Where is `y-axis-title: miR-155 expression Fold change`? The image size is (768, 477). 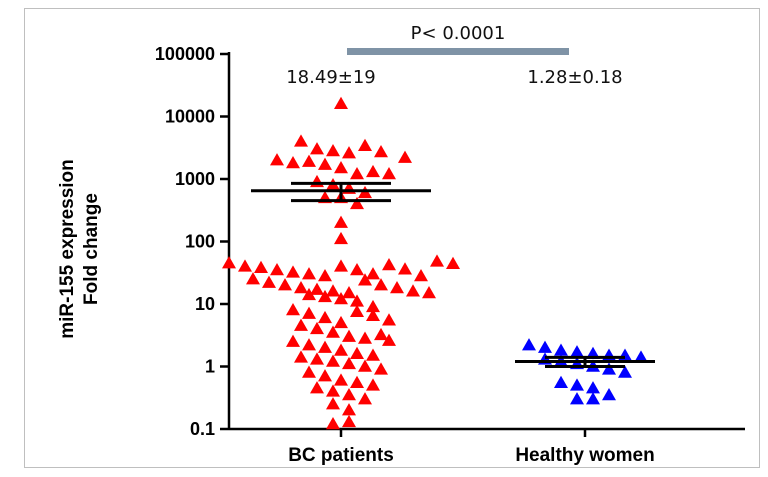
y-axis-title: miR-155 expression Fold change is located at coordinates (79, 249).